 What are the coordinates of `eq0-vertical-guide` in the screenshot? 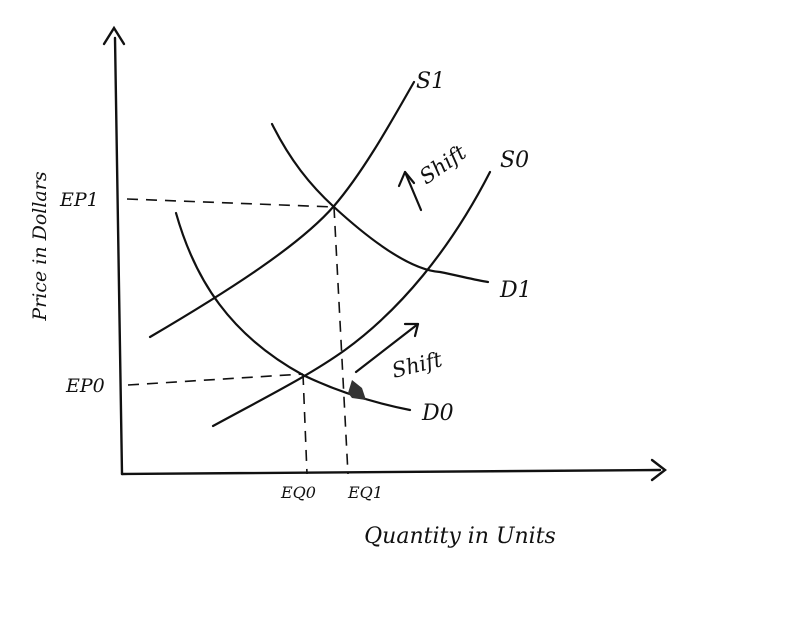 It's located at (305, 424).